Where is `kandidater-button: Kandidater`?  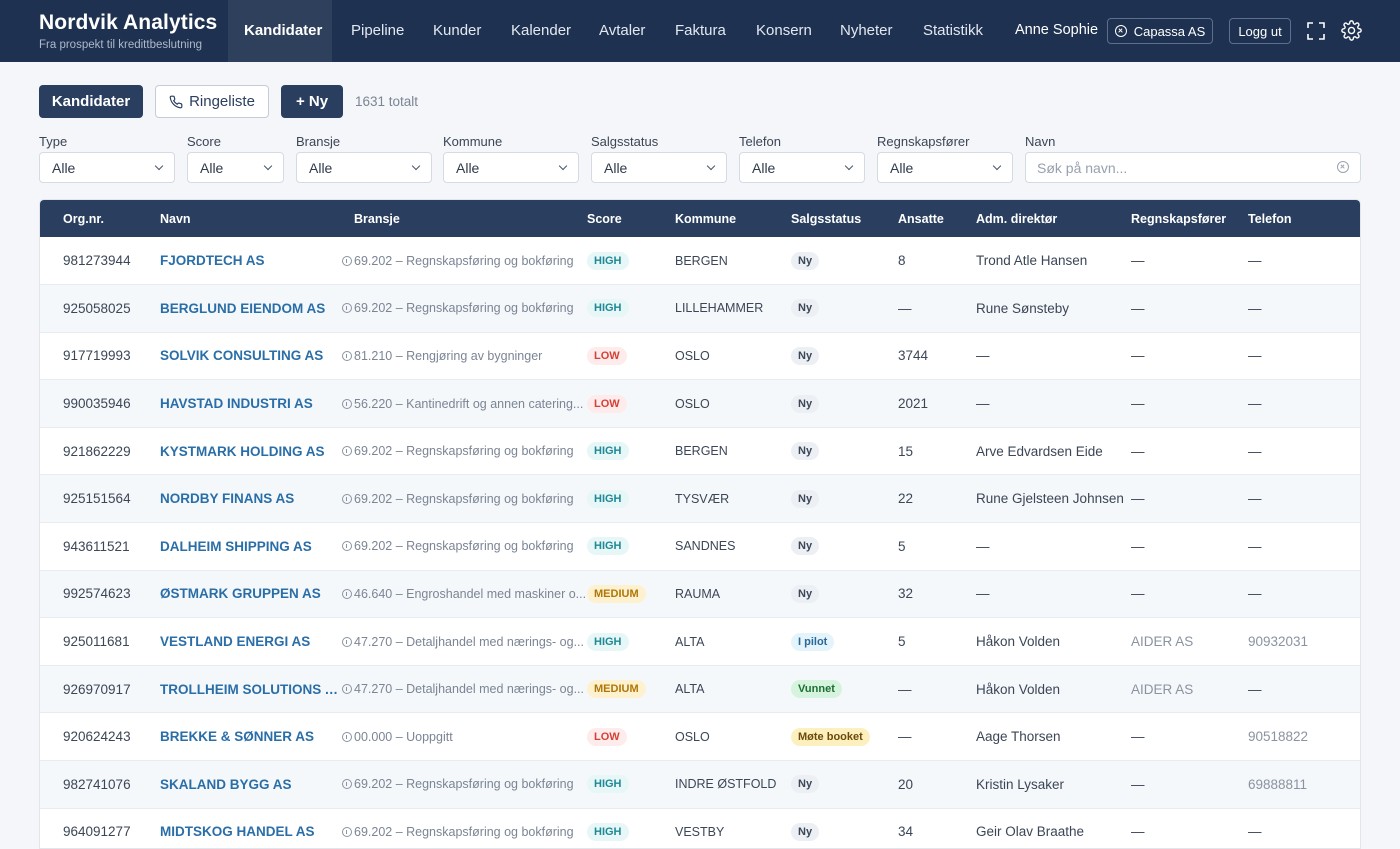
kandidater-button: Kandidater is located at coordinates (91, 101).